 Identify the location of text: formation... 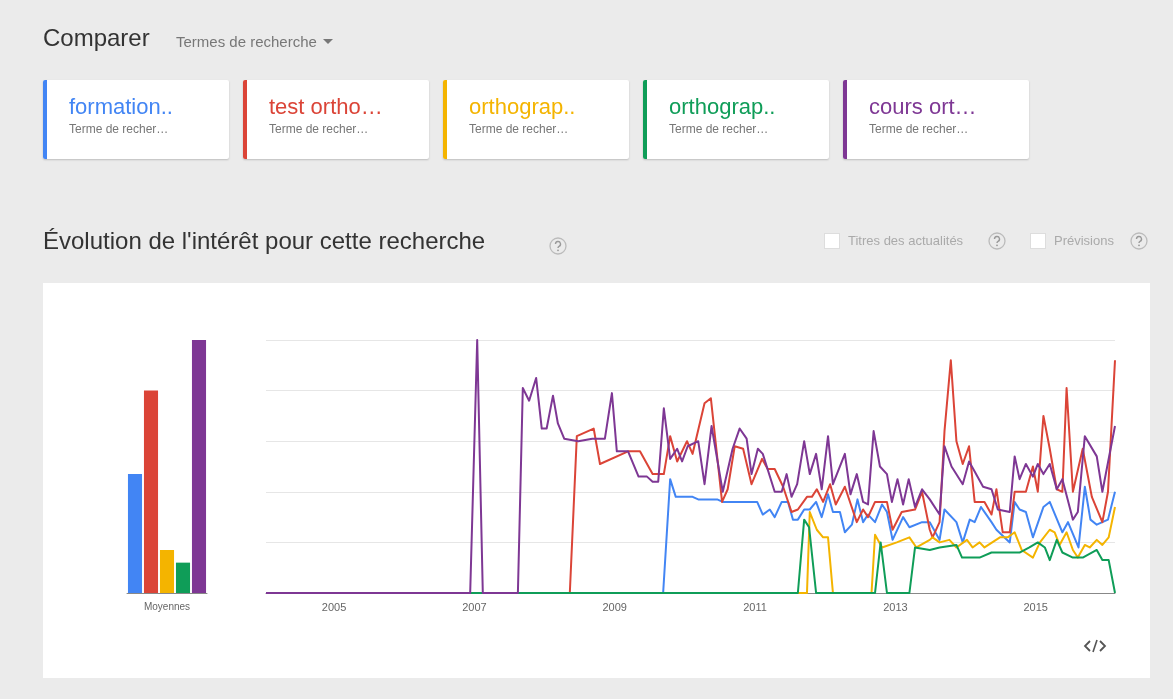
(121, 107).